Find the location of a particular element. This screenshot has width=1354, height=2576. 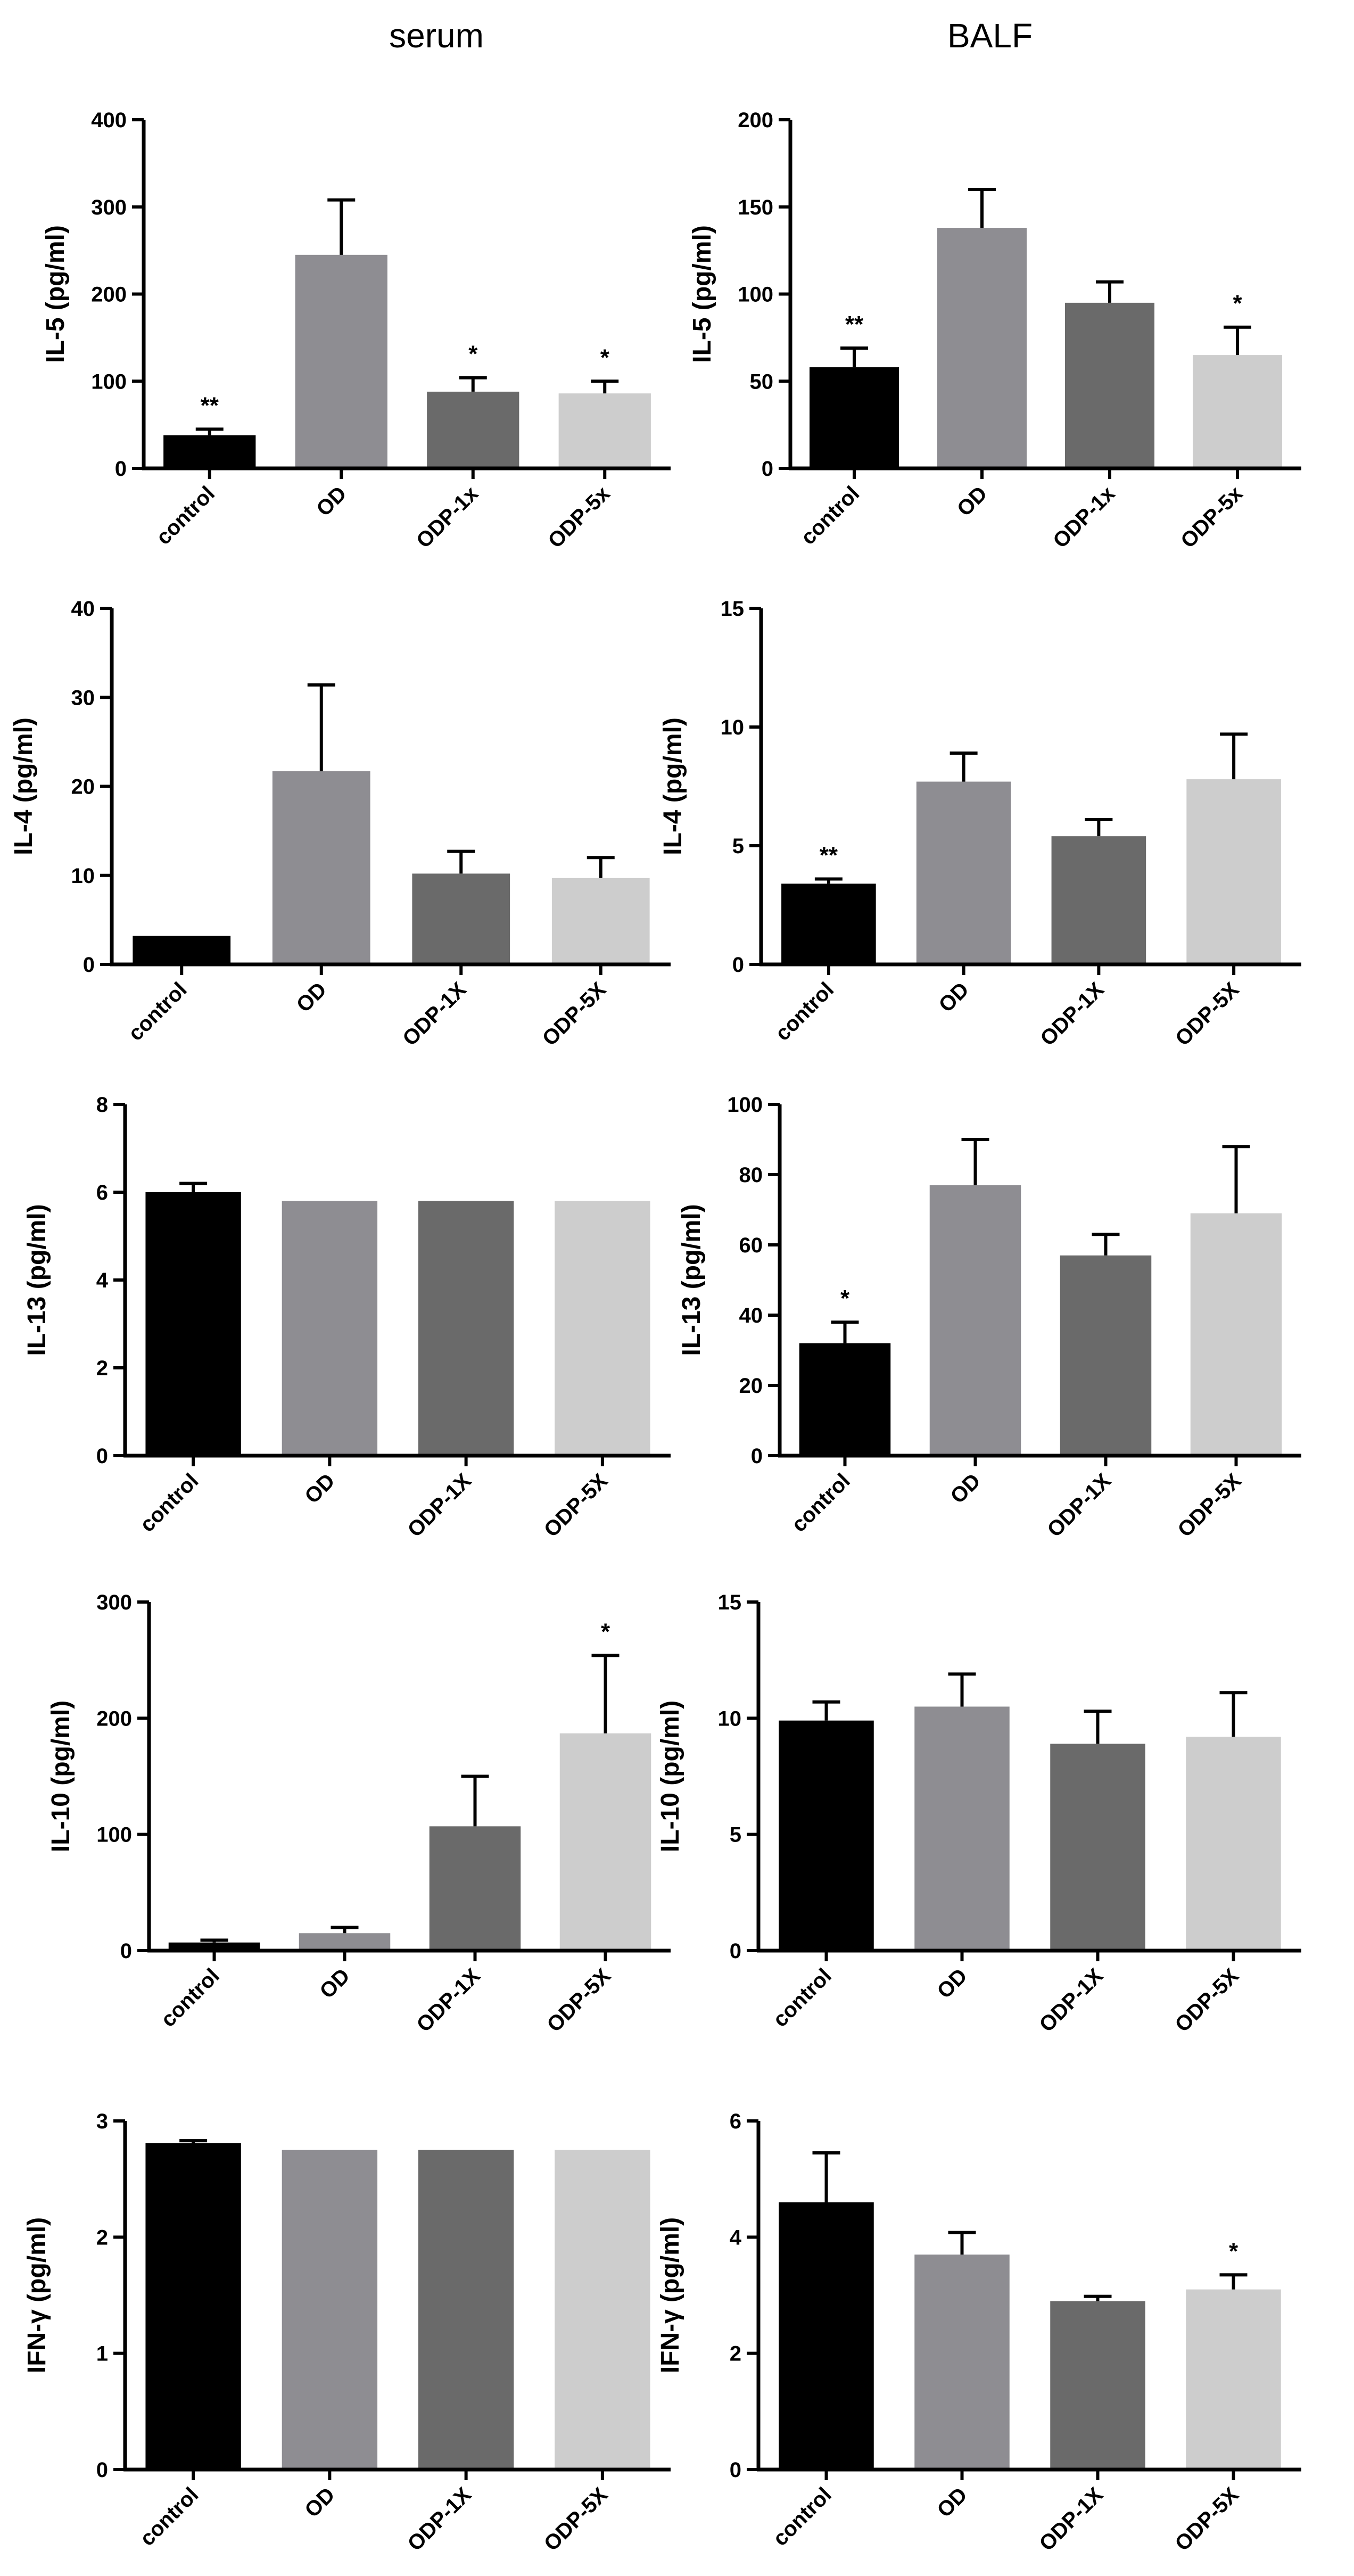

y-tick-label: 200 is located at coordinates (755, 120).